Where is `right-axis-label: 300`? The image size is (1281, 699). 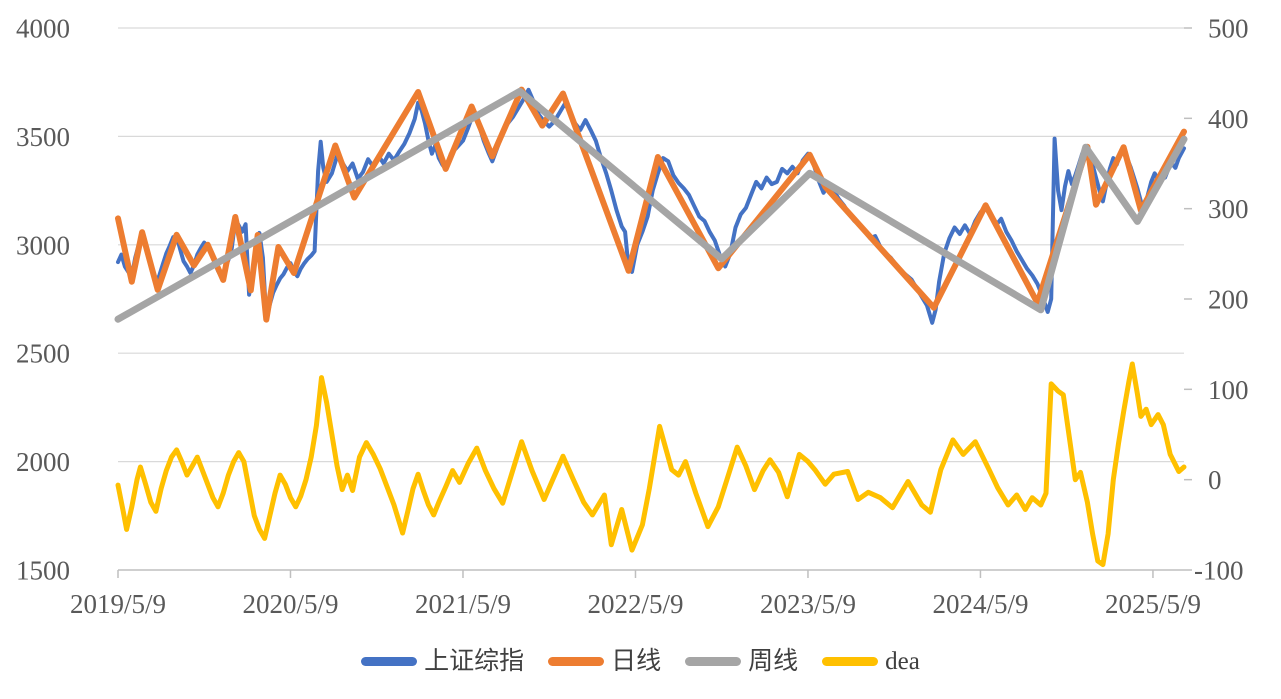
right-axis-label: 300 is located at coordinates (1228, 209).